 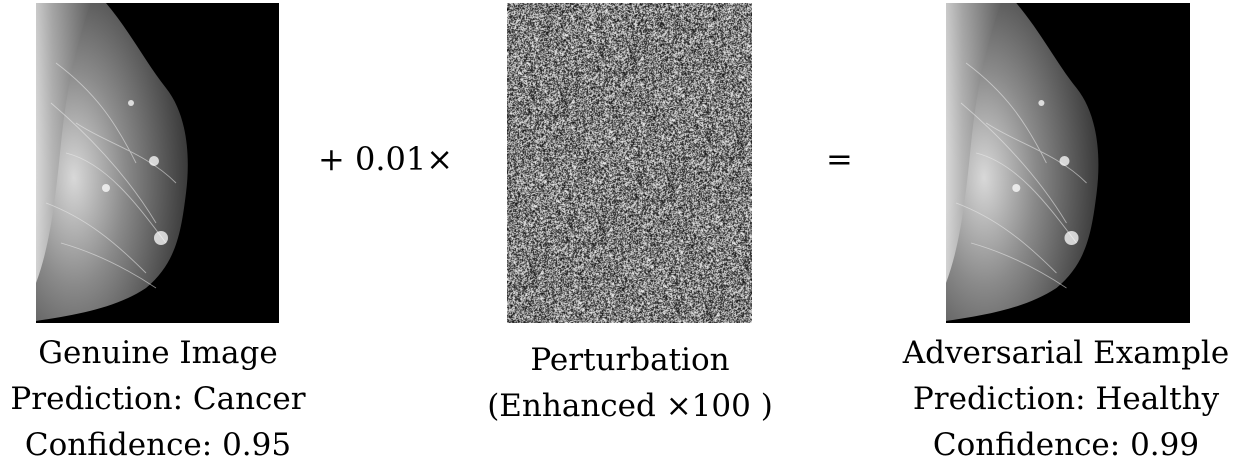 I want to click on genuine-mammogram-image, so click(x=157, y=163).